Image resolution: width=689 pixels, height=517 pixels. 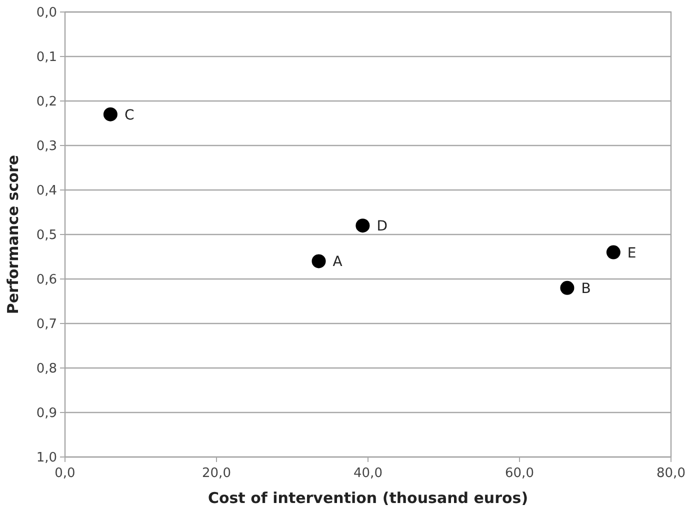 I want to click on annotation: D, so click(x=382, y=226).